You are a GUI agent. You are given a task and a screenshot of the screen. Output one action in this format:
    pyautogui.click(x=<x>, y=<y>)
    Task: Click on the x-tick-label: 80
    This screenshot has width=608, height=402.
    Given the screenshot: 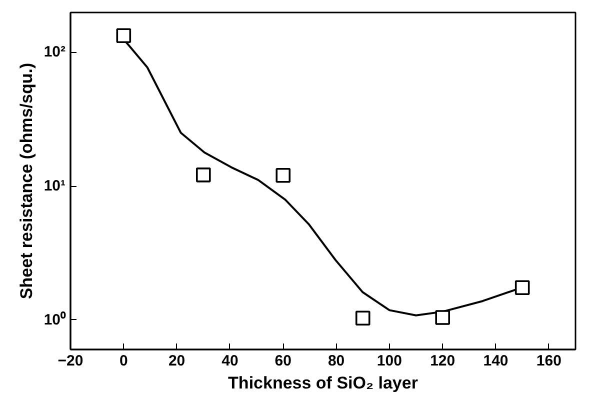 What is the action you would take?
    pyautogui.click(x=336, y=361)
    